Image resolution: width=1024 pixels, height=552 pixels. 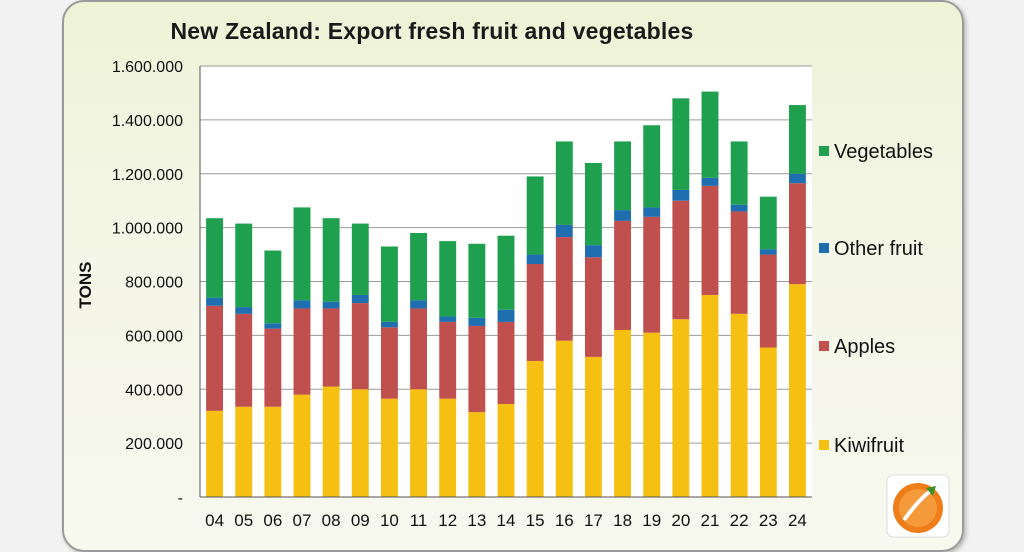 I want to click on x-tick-label: 22, so click(x=739, y=520).